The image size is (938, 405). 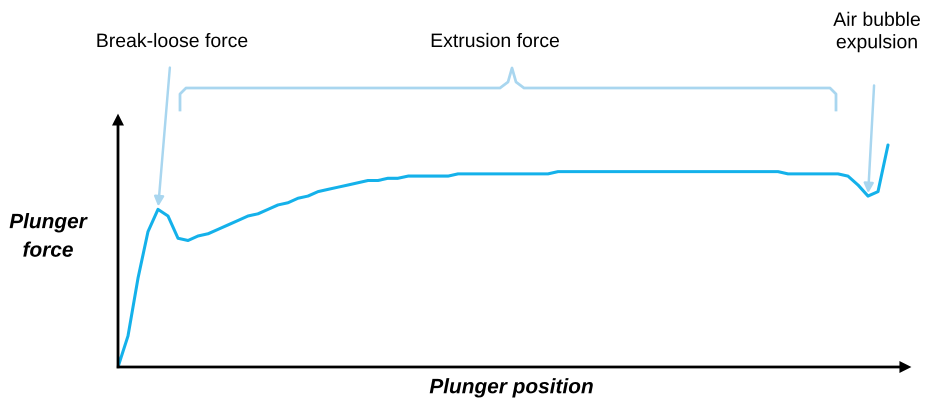 What do you see at coordinates (49, 235) in the screenshot?
I see `y-axis-title: Plunger force` at bounding box center [49, 235].